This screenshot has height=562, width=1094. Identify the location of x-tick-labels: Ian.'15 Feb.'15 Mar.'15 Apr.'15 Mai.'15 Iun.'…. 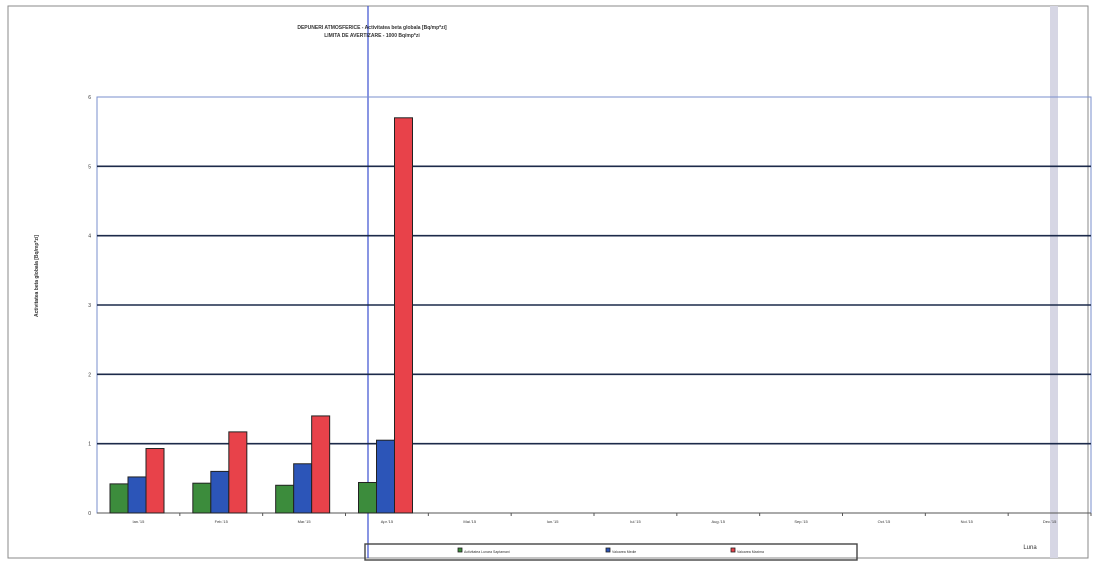
(612, 518).